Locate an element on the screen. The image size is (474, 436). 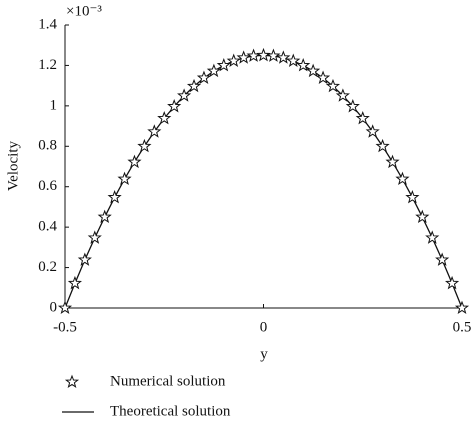
y-tick-label: 0.2 is located at coordinates (47, 267).